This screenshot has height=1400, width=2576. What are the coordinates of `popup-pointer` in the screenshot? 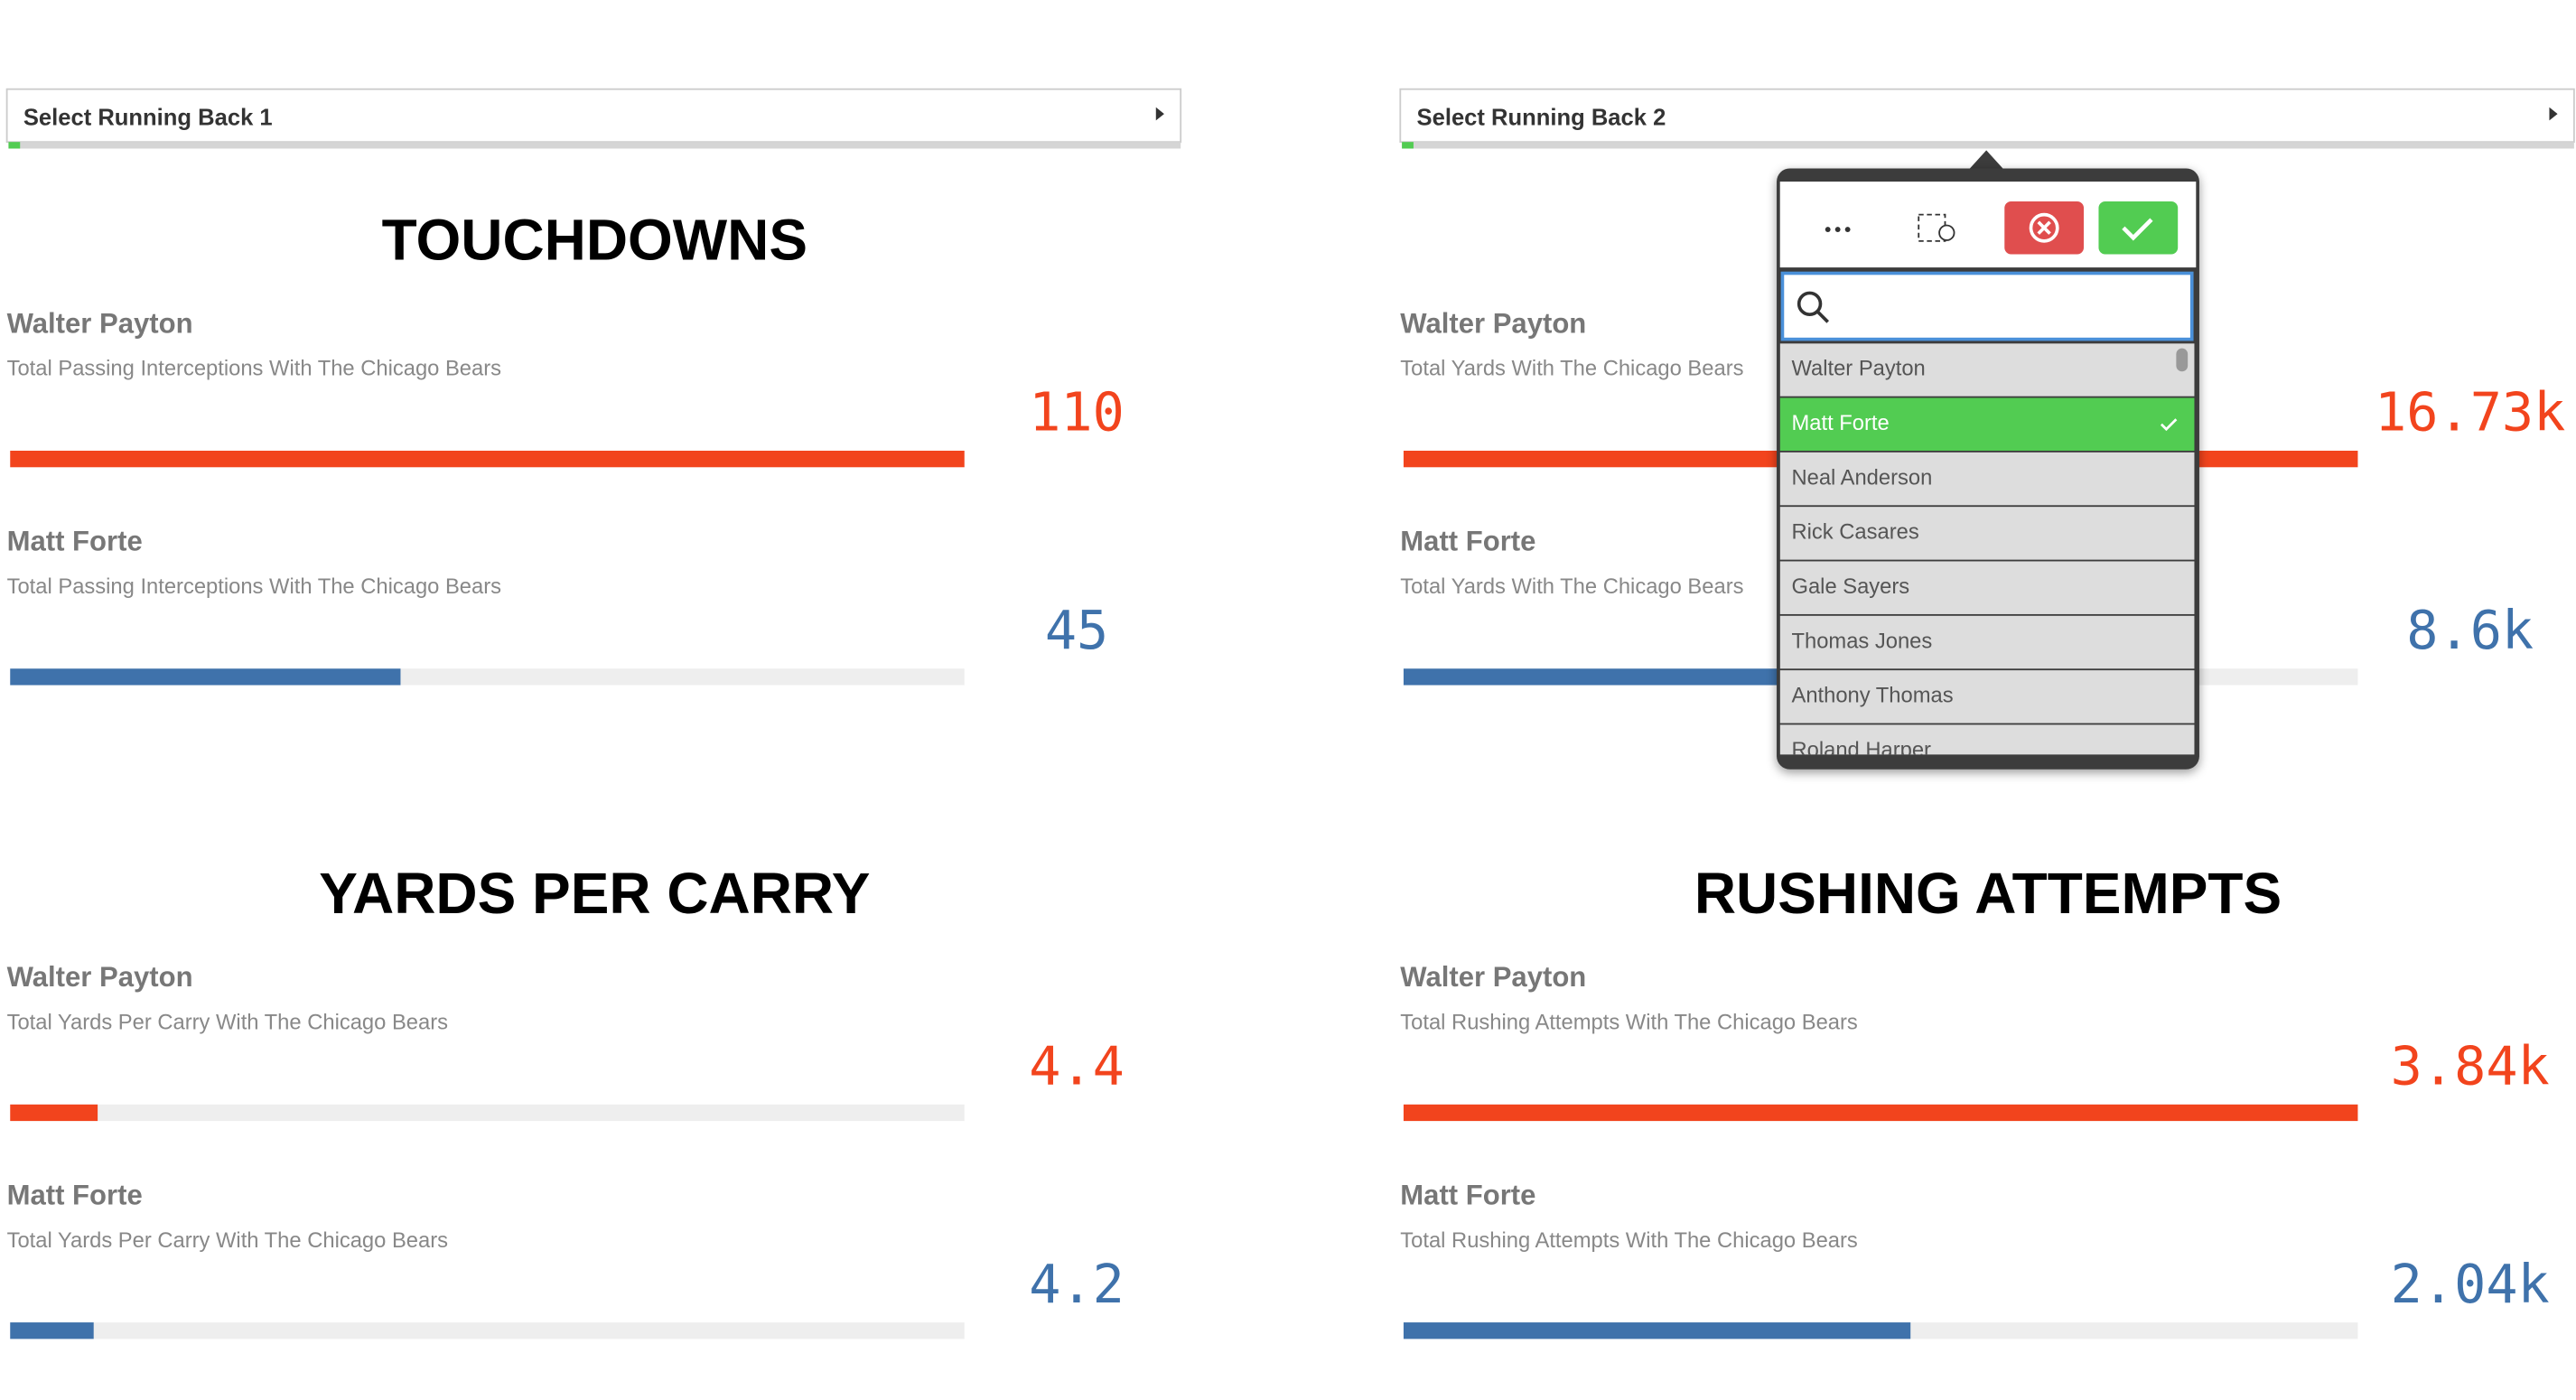 It's located at (1986, 159).